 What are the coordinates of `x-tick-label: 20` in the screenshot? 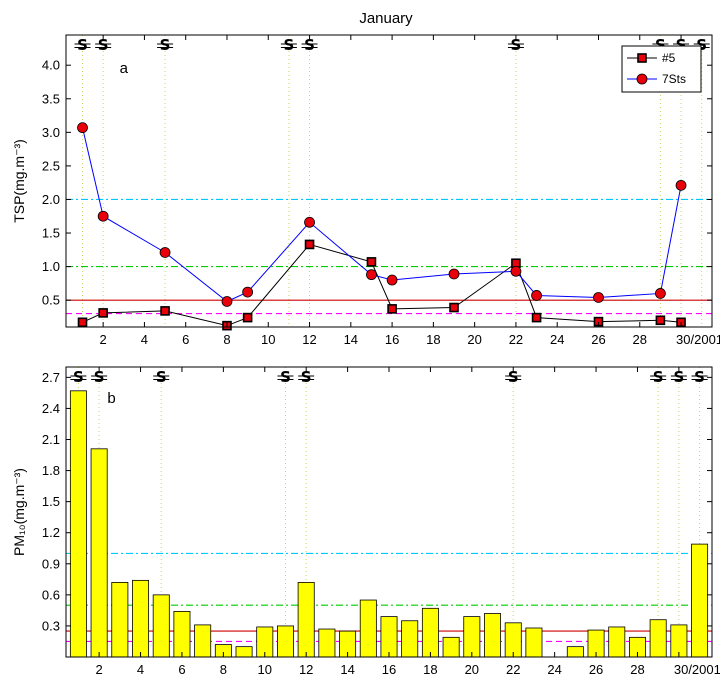 It's located at (472, 669).